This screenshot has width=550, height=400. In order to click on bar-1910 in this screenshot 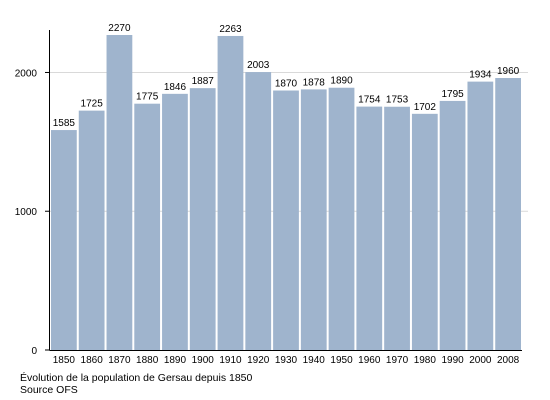, I will do `click(230, 192)`.